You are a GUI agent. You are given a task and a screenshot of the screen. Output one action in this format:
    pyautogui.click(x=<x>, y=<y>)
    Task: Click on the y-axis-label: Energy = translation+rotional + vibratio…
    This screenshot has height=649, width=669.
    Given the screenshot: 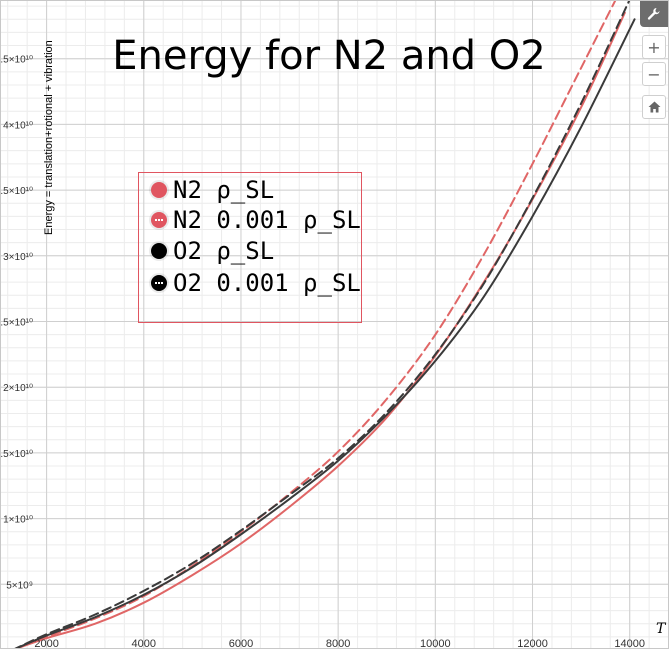 What is the action you would take?
    pyautogui.click(x=49, y=137)
    